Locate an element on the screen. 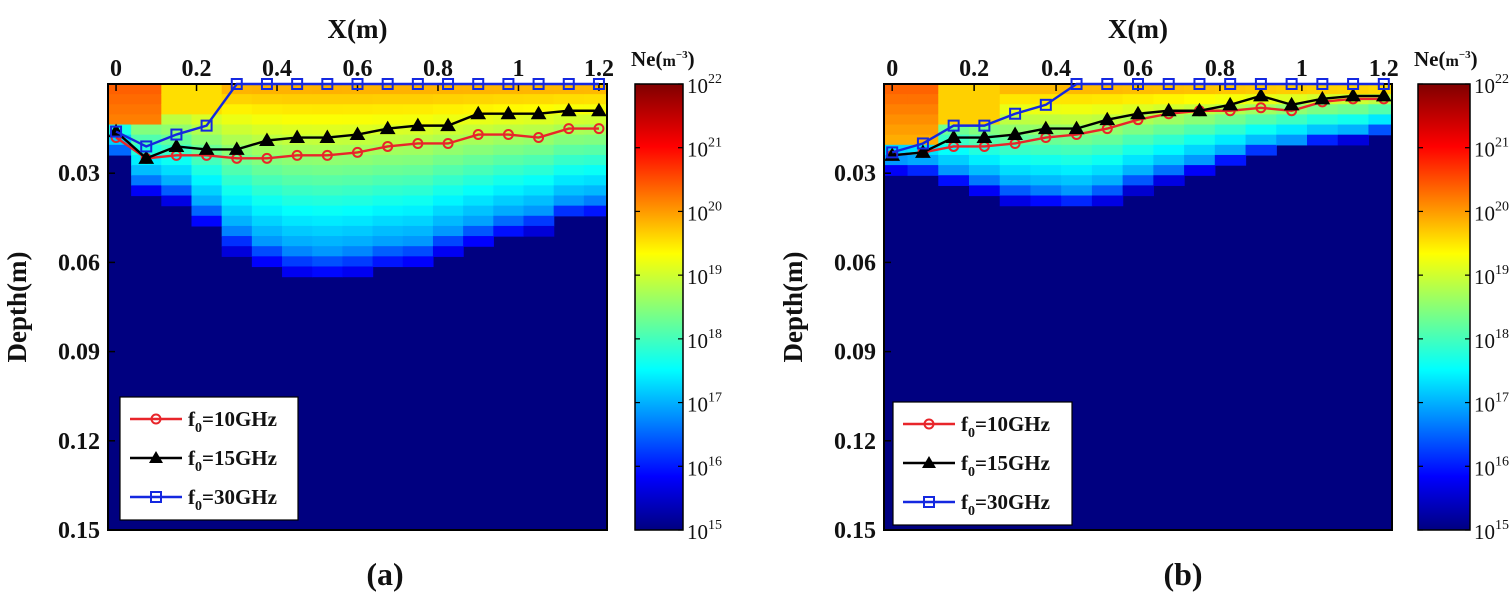 This screenshot has width=1510, height=602. panel-caption: (a) is located at coordinates (384, 574).